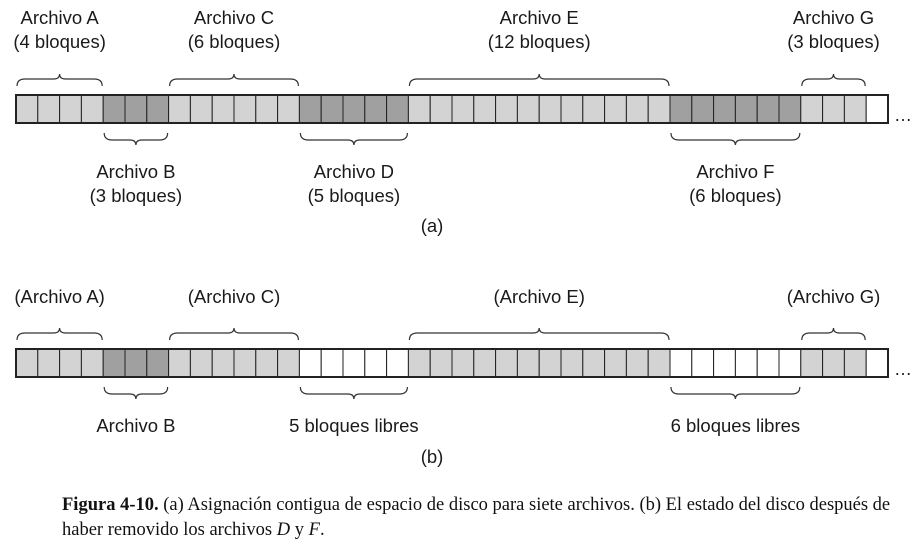 This screenshot has height=547, width=916. Describe the element at coordinates (234, 296) in the screenshot. I see `file-label-c: (Archivo C)` at that location.